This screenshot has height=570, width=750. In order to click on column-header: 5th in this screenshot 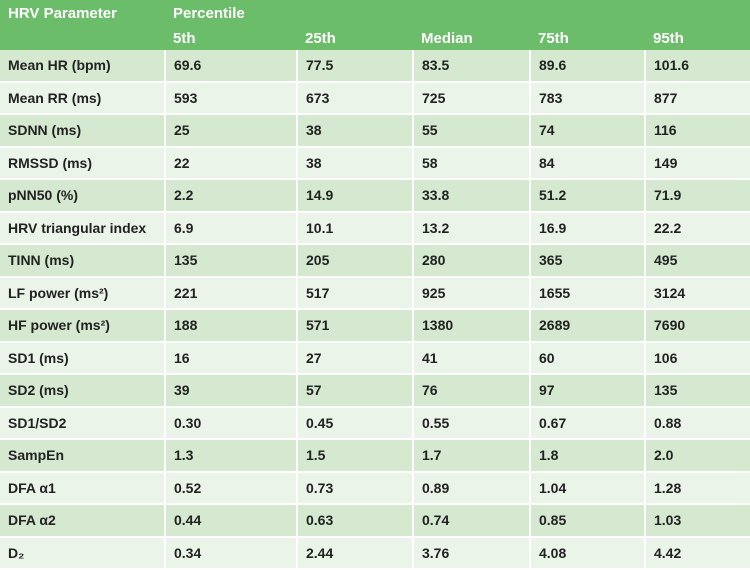, I will do `click(231, 40)`.